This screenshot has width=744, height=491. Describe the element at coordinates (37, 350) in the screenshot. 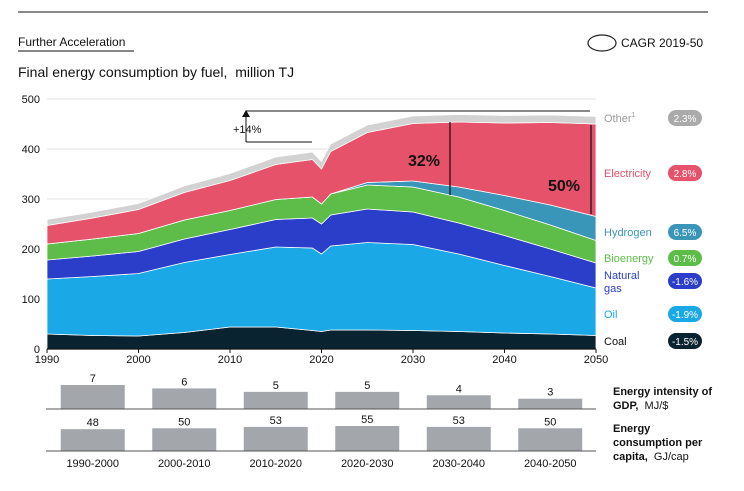

I see `y-tick-label: 0` at that location.